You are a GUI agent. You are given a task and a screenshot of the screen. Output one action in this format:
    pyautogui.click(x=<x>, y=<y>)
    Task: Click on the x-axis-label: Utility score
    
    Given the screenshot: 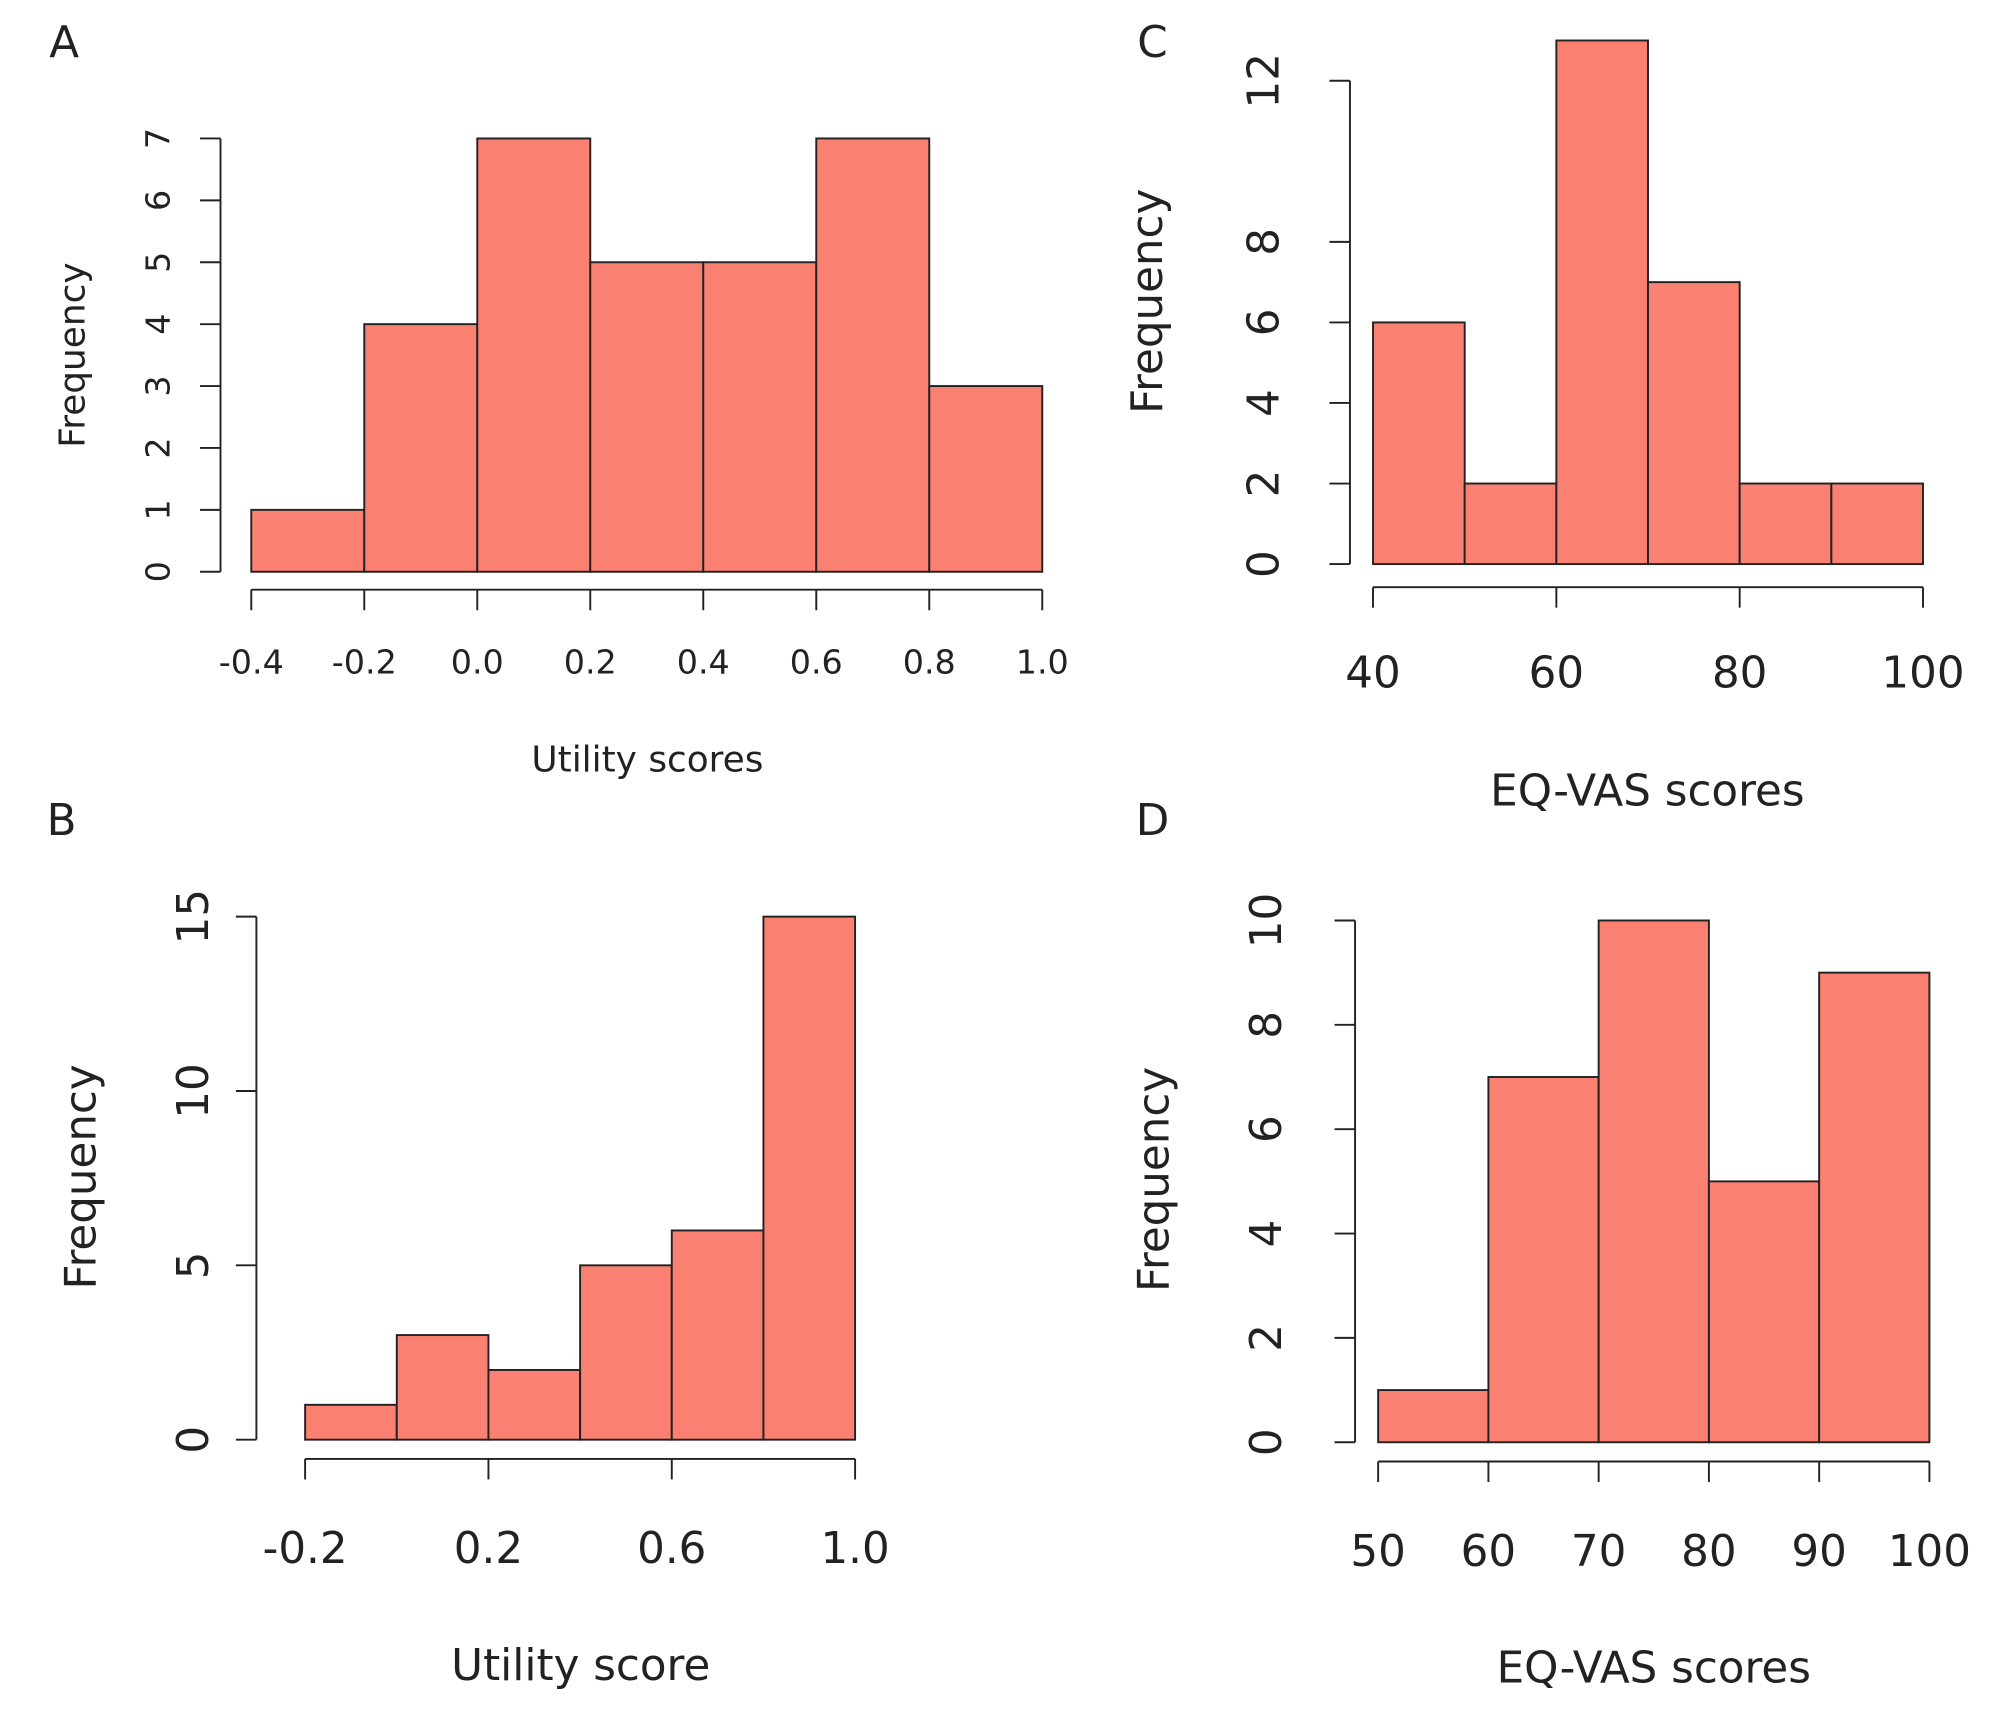 What is the action you would take?
    pyautogui.click(x=580, y=1666)
    